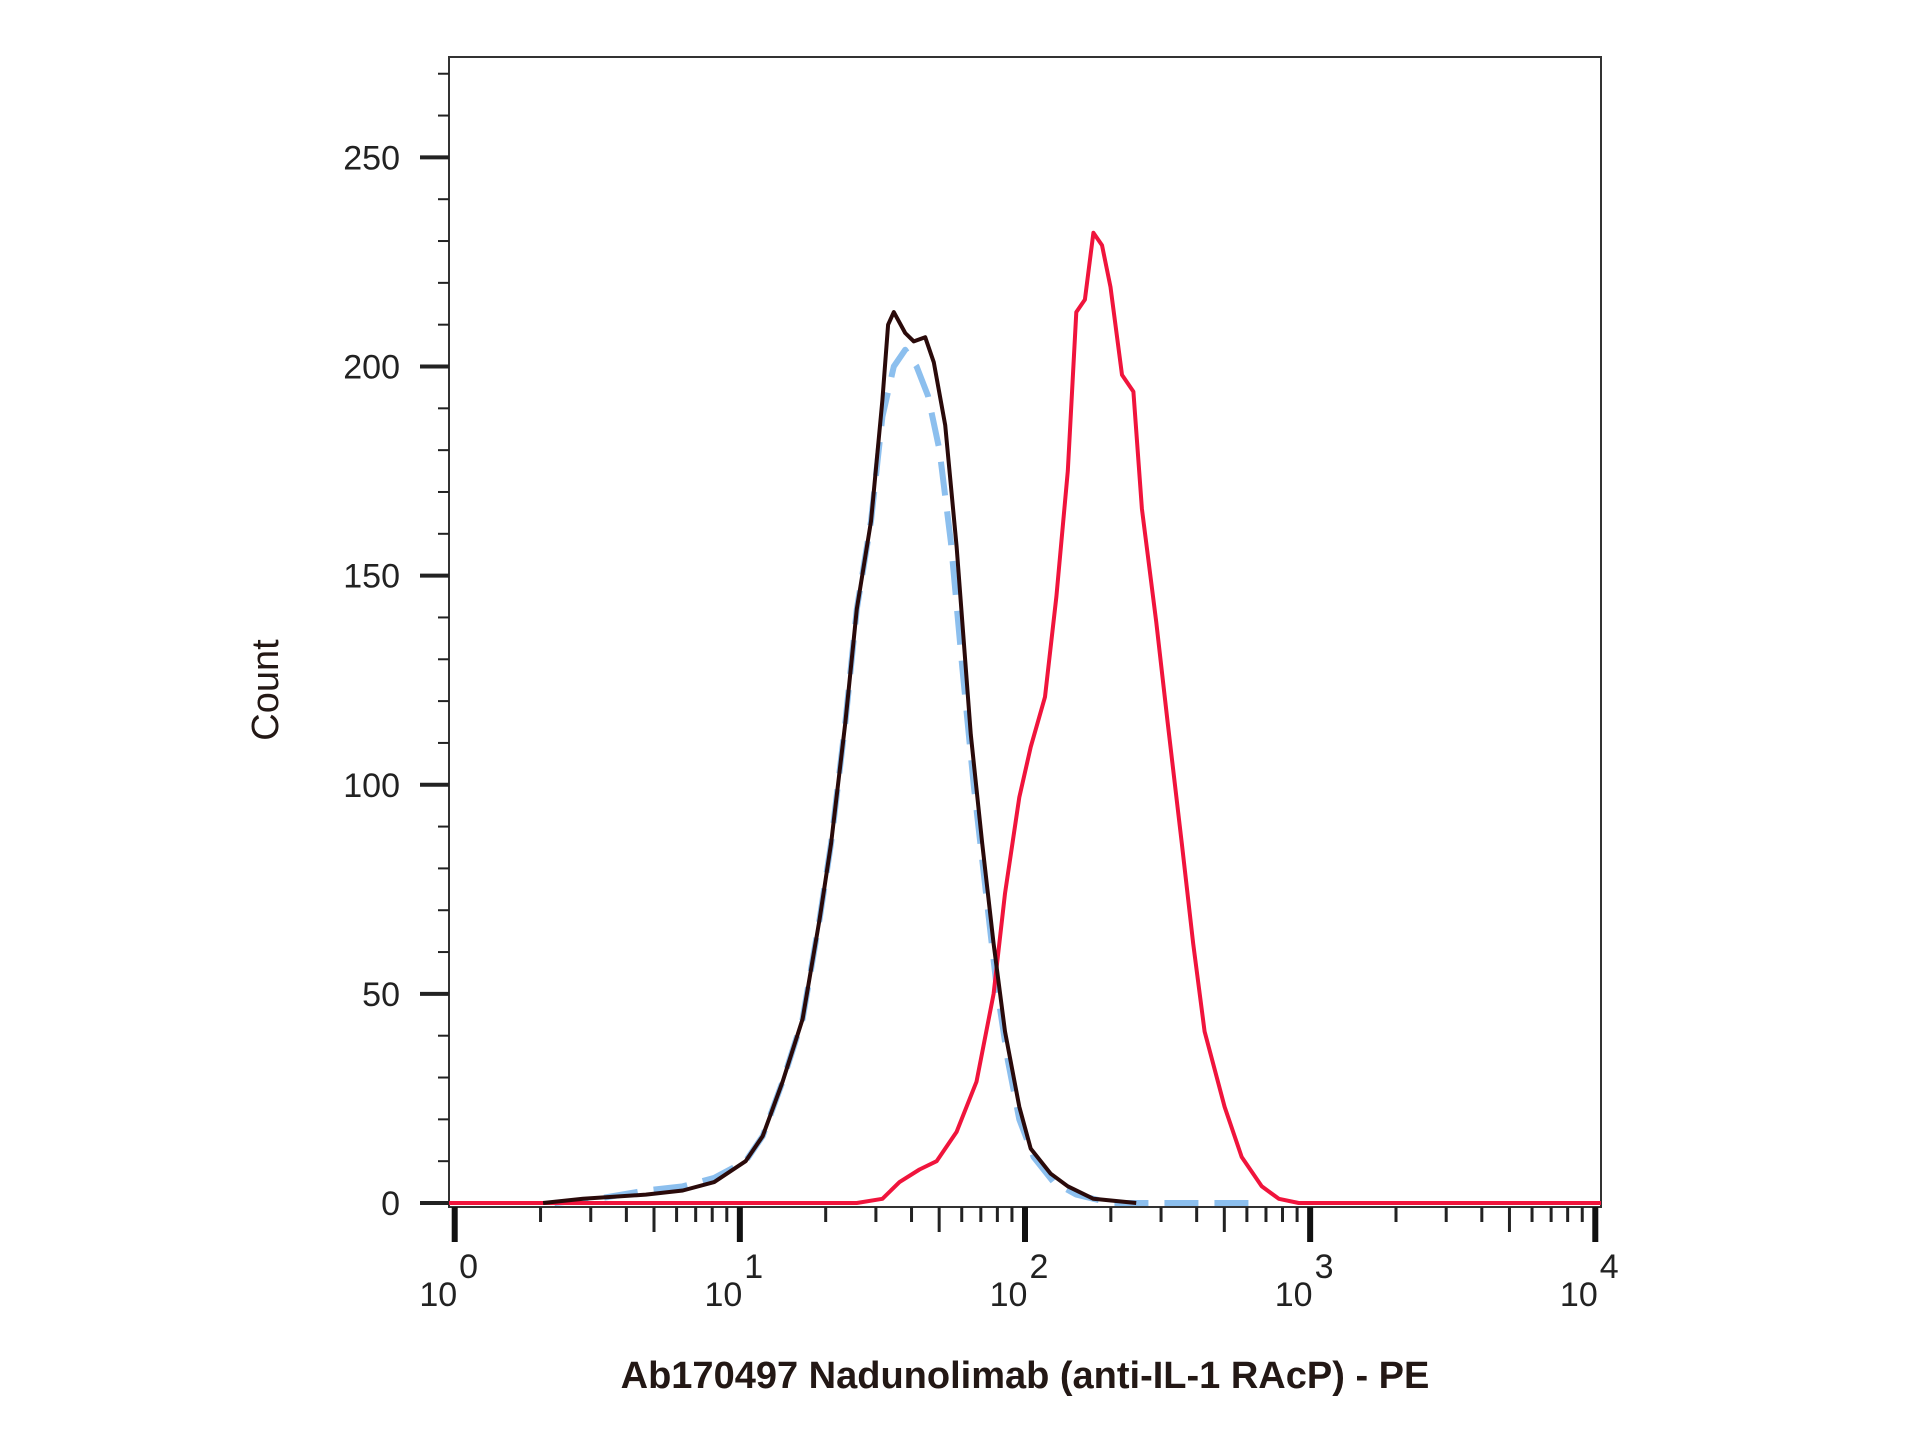  Describe the element at coordinates (1304, 1281) in the screenshot. I see `x-tick-label: 10³` at that location.